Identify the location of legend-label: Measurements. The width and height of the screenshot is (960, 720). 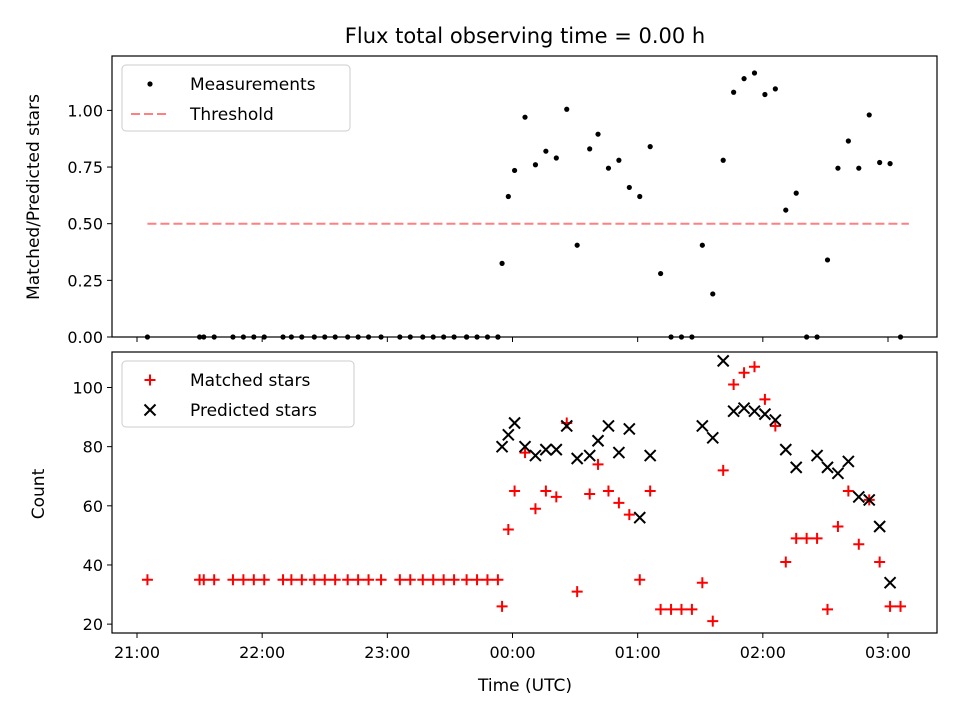
(253, 85).